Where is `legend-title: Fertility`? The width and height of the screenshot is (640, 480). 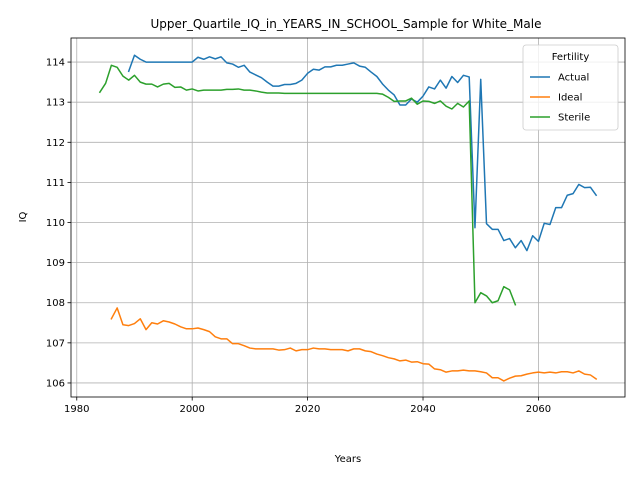 legend-title: Fertility is located at coordinates (571, 57).